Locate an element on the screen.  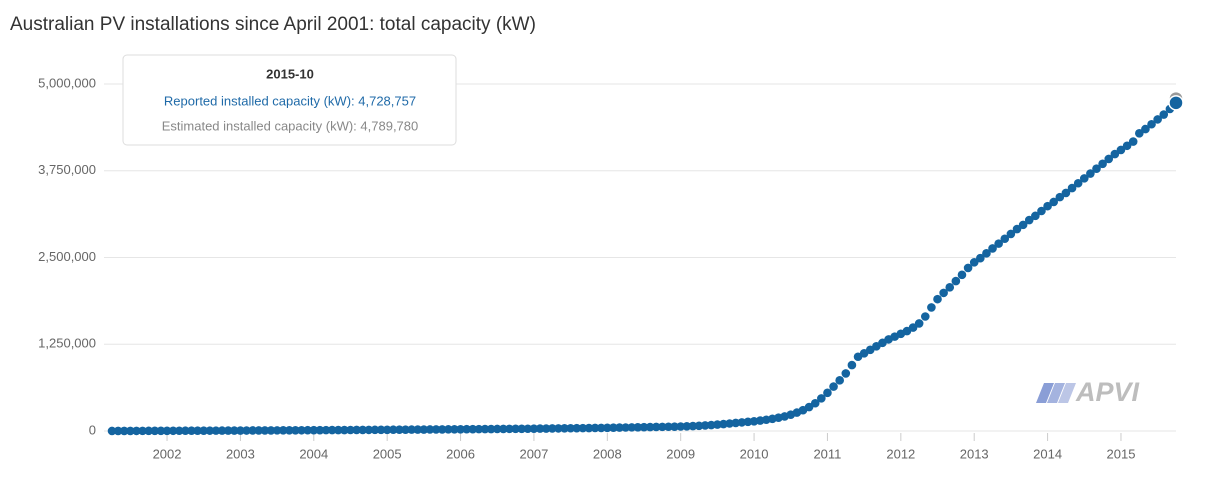
x-tick-label: 2004 is located at coordinates (313, 453).